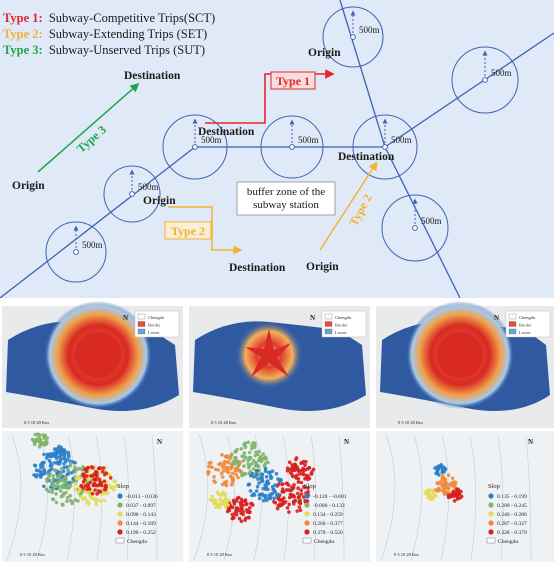  Describe the element at coordinates (512, 506) in the screenshot. I see `slope-legend-label: 0.200 - 0.245` at that location.